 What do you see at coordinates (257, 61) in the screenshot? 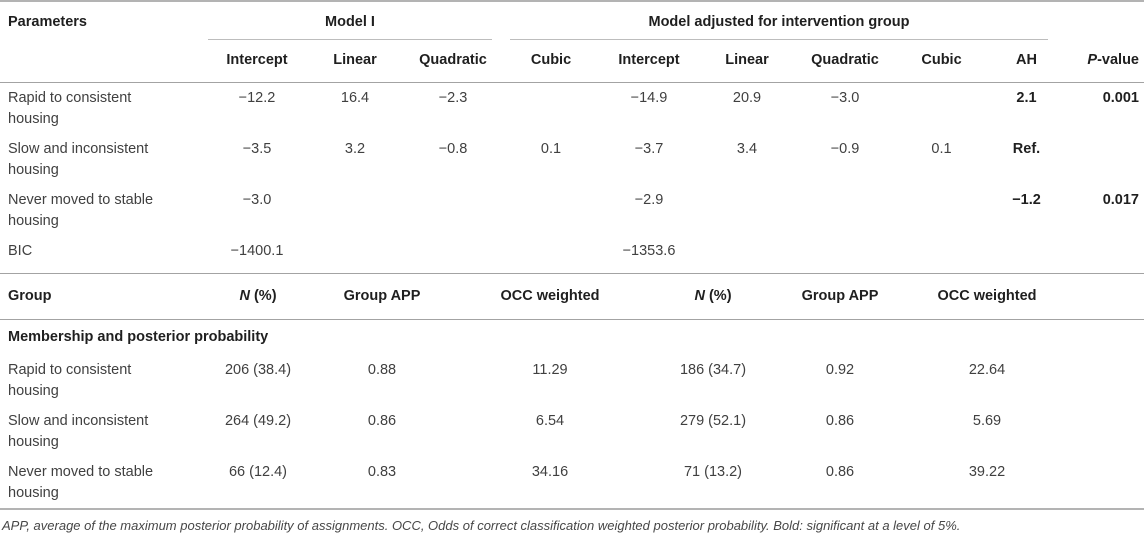
I see `column-header-intercept-1: Intercept` at bounding box center [257, 61].